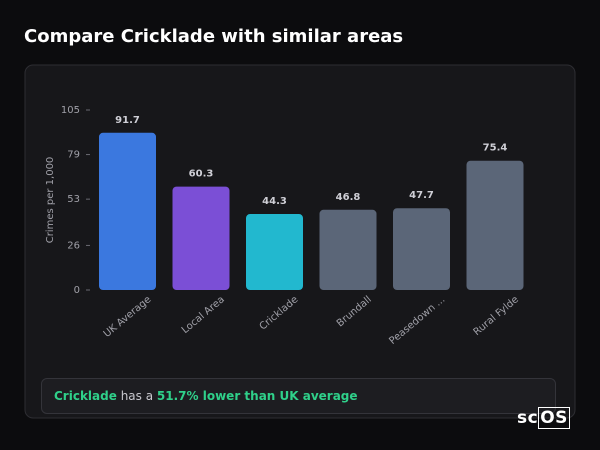 The height and width of the screenshot is (450, 600). Describe the element at coordinates (495, 148) in the screenshot. I see `value-label: 75.4` at that location.